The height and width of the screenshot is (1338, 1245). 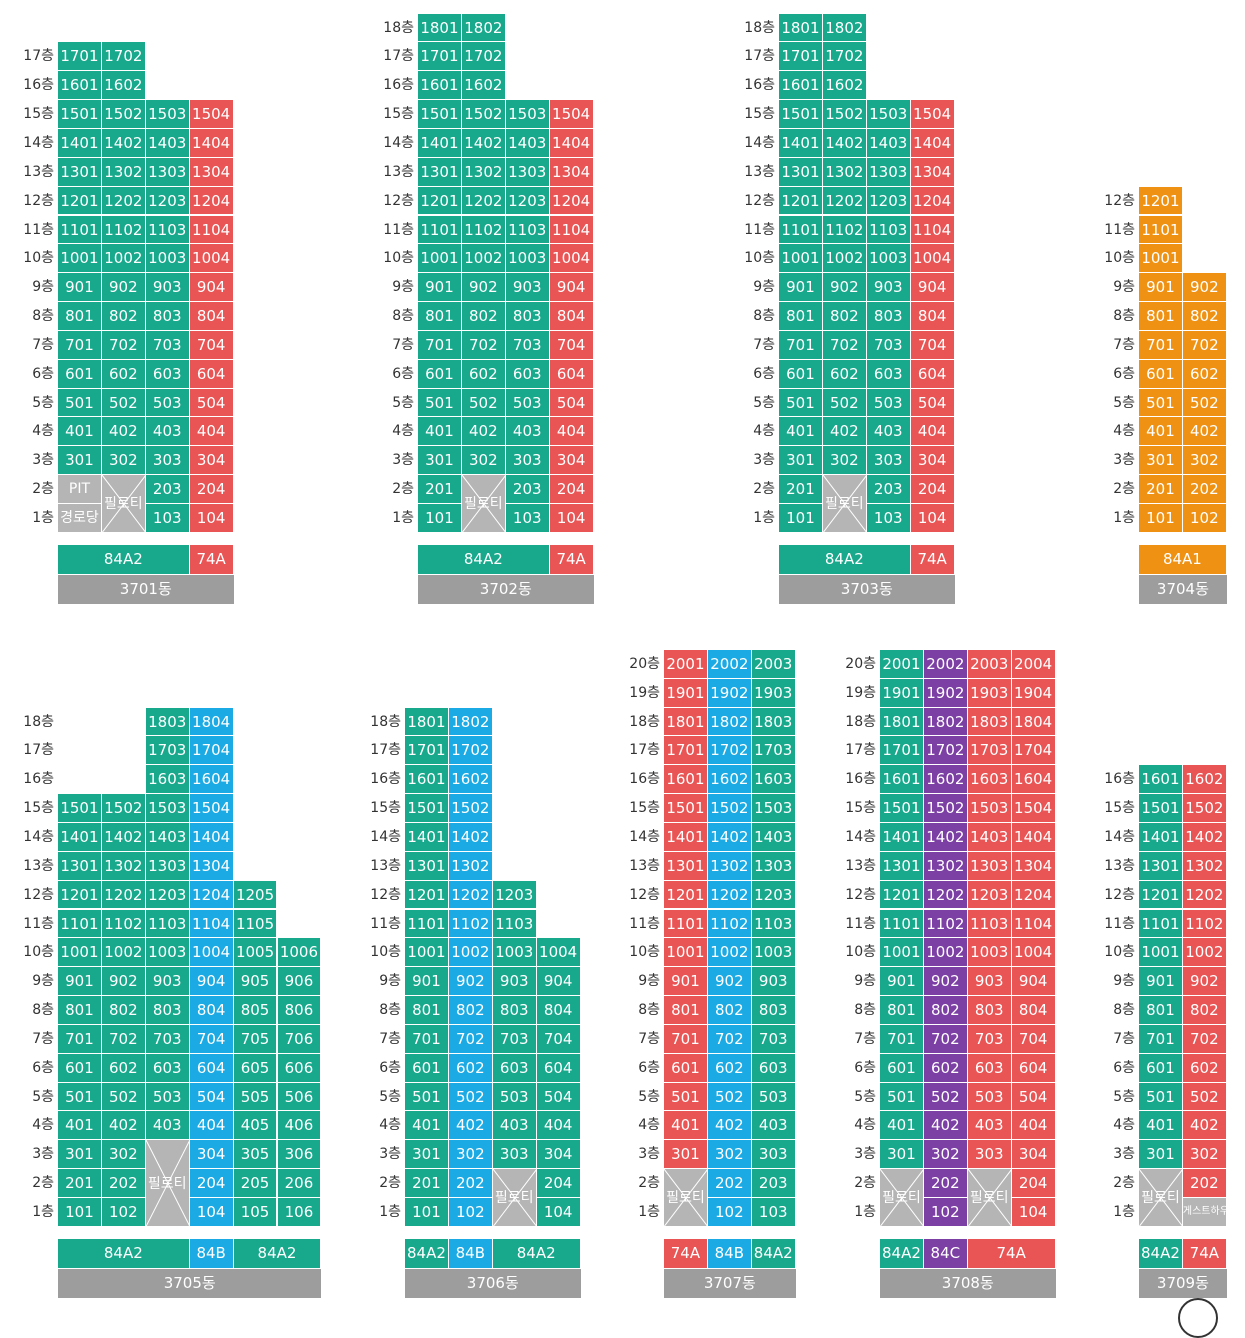 What do you see at coordinates (470, 751) in the screenshot?
I see `unit-cell: 1702` at bounding box center [470, 751].